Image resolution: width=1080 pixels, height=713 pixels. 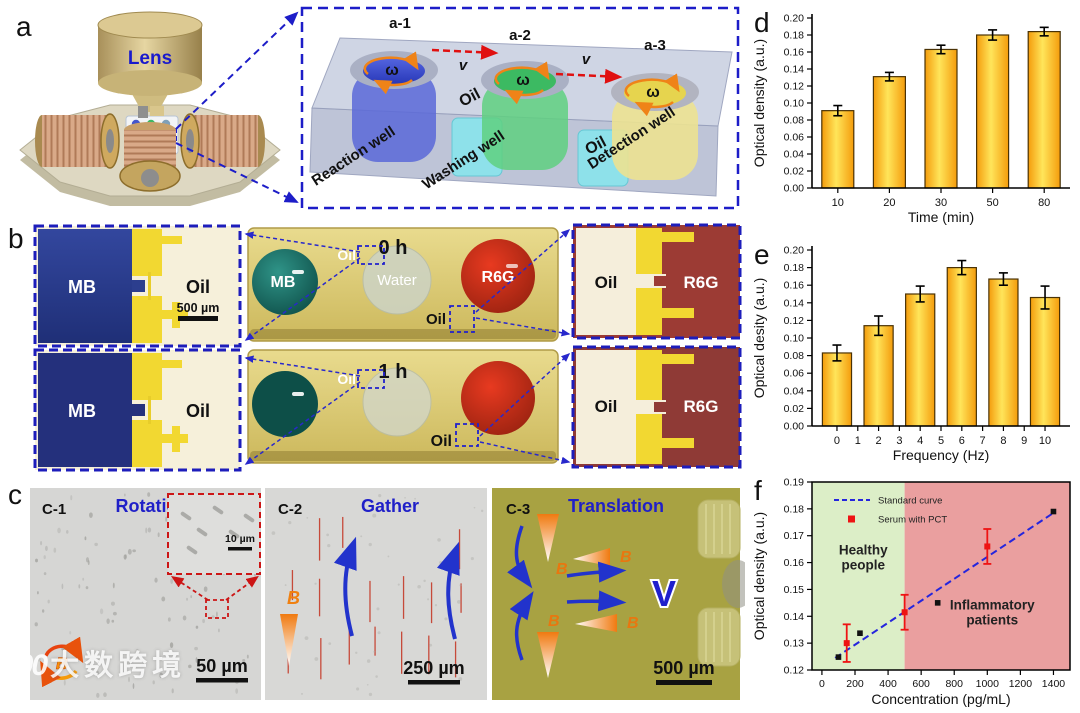 What do you see at coordinates (656, 281) in the screenshot?
I see `oil-r6g-inset-0h: Oil R6G` at bounding box center [656, 281].